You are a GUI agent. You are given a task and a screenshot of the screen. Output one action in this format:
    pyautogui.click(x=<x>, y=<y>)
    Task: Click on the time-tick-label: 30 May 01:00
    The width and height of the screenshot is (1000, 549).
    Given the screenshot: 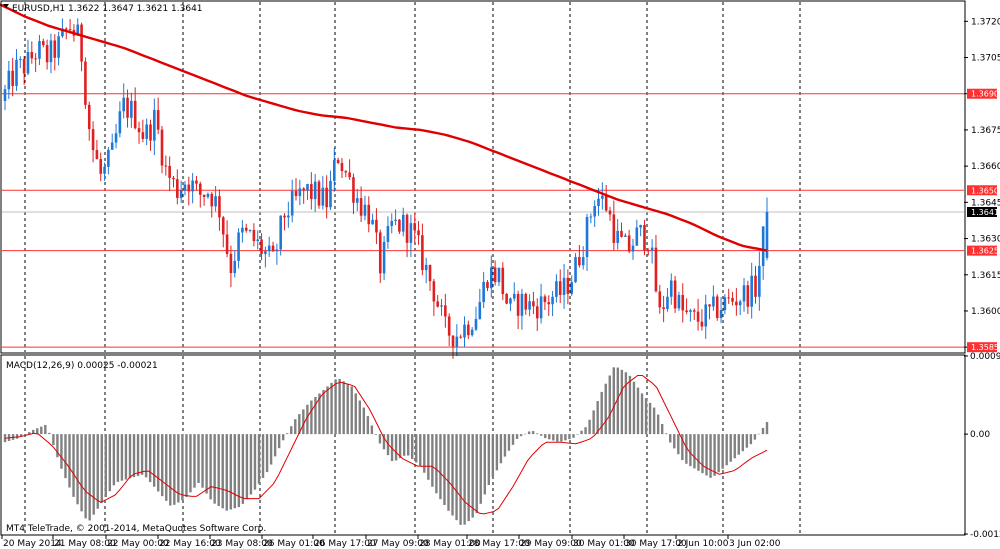 What is the action you would take?
    pyautogui.click(x=604, y=544)
    